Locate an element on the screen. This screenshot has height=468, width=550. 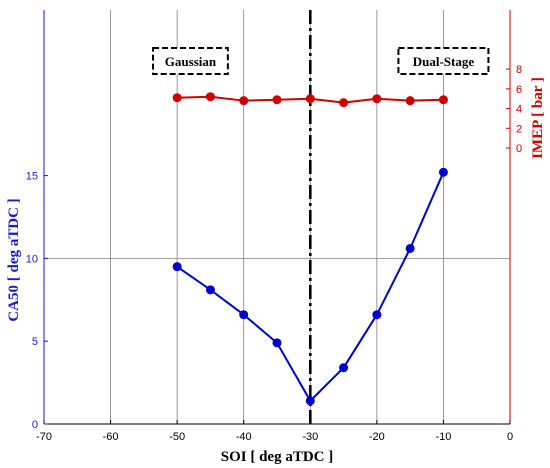
left-tick-label: 0 is located at coordinates (35, 425).